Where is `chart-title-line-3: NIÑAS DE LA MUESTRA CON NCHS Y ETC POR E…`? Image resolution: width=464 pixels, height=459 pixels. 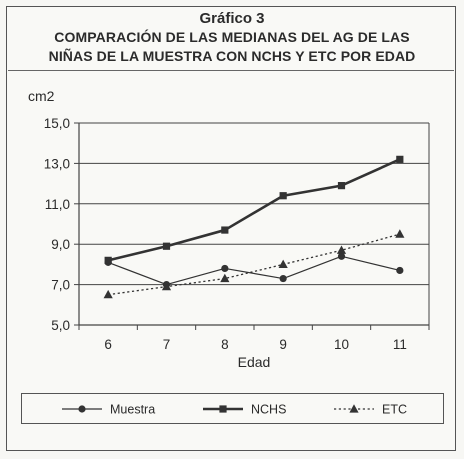 chart-title-line-3: NIÑAS DE LA MUESTRA CON NCHS Y ETC POR E… is located at coordinates (232, 56).